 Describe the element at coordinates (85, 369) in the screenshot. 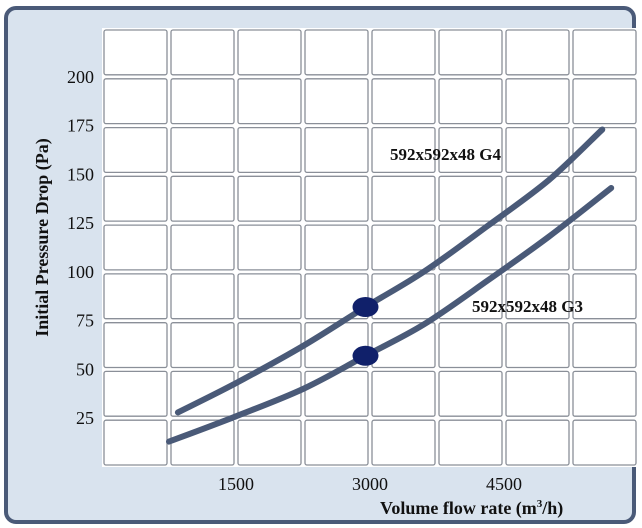

I see `y-tick-label: 50` at that location.